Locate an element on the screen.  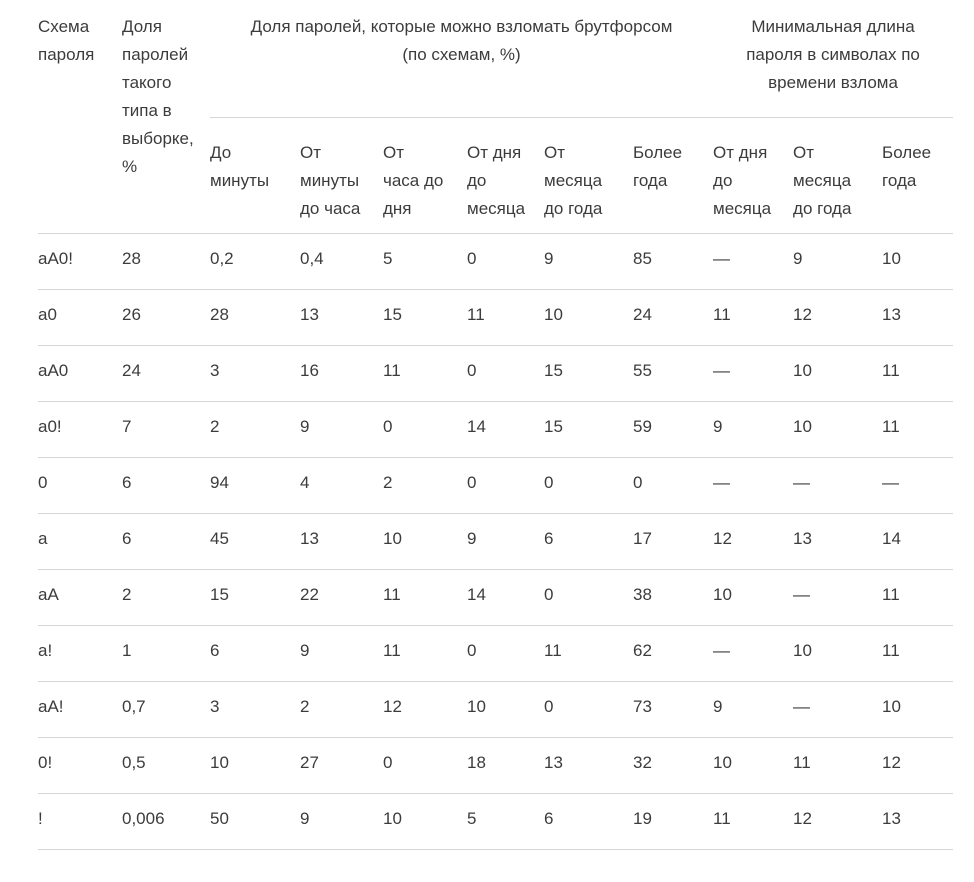
crack-share-cell: 32 is located at coordinates (673, 764).